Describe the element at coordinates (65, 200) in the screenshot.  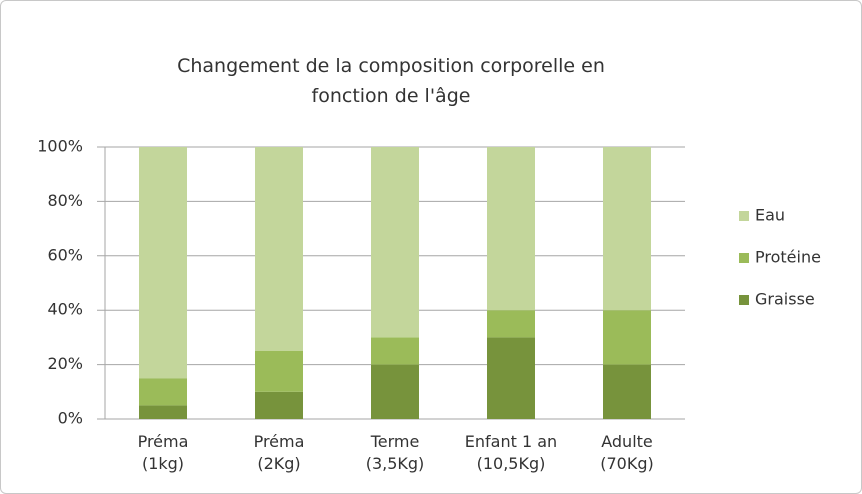
I see `y-tick-label: 80%` at that location.